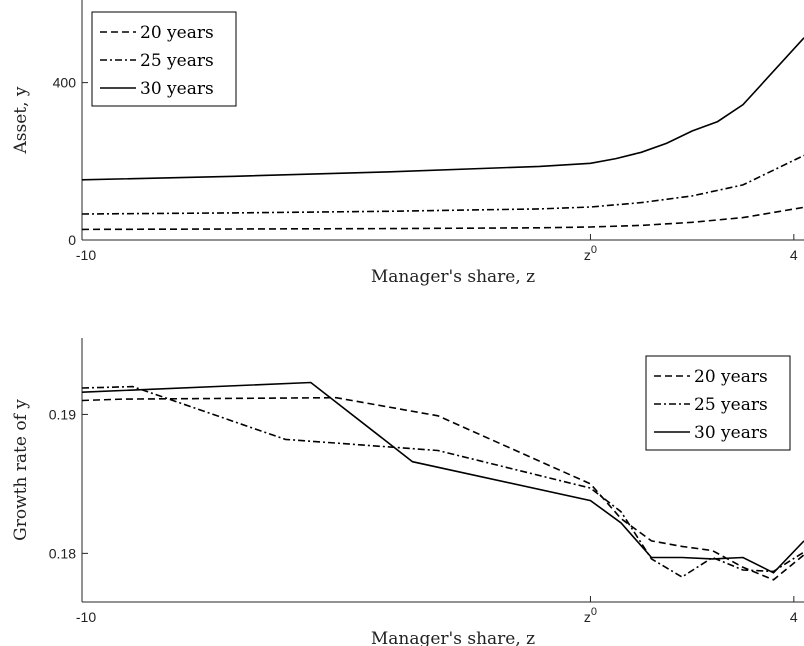  What do you see at coordinates (21, 120) in the screenshot?
I see `y-axis-label: Asset, y` at bounding box center [21, 120].